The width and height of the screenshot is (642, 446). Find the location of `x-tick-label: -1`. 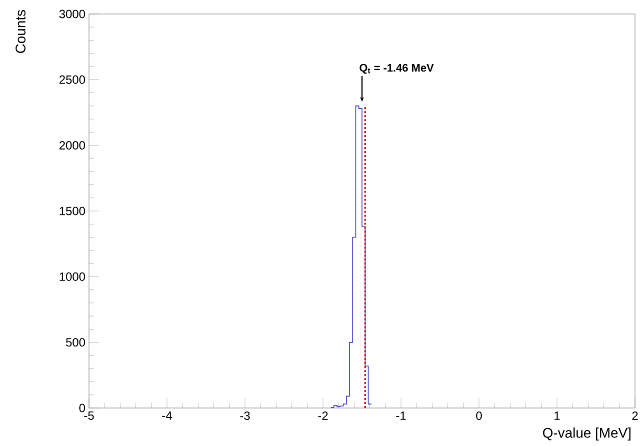

x-tick-label: -1 is located at coordinates (401, 416).